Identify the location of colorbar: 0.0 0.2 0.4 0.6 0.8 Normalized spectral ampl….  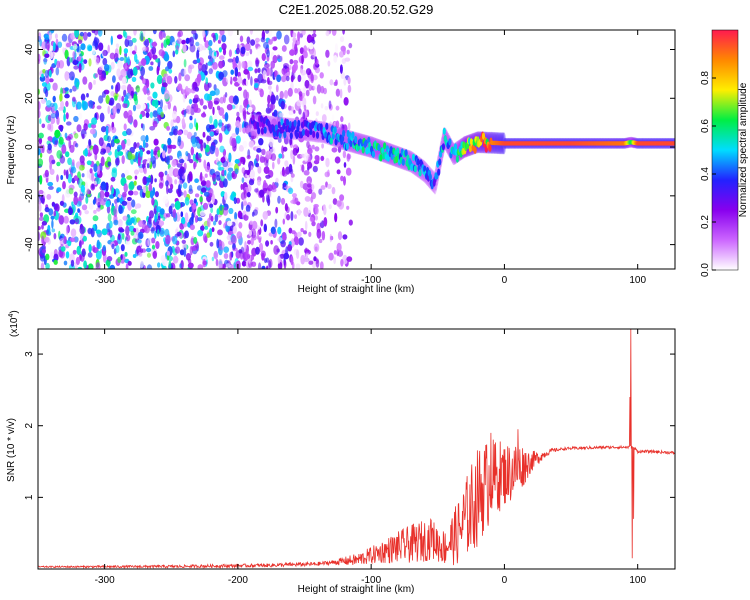
(724, 153).